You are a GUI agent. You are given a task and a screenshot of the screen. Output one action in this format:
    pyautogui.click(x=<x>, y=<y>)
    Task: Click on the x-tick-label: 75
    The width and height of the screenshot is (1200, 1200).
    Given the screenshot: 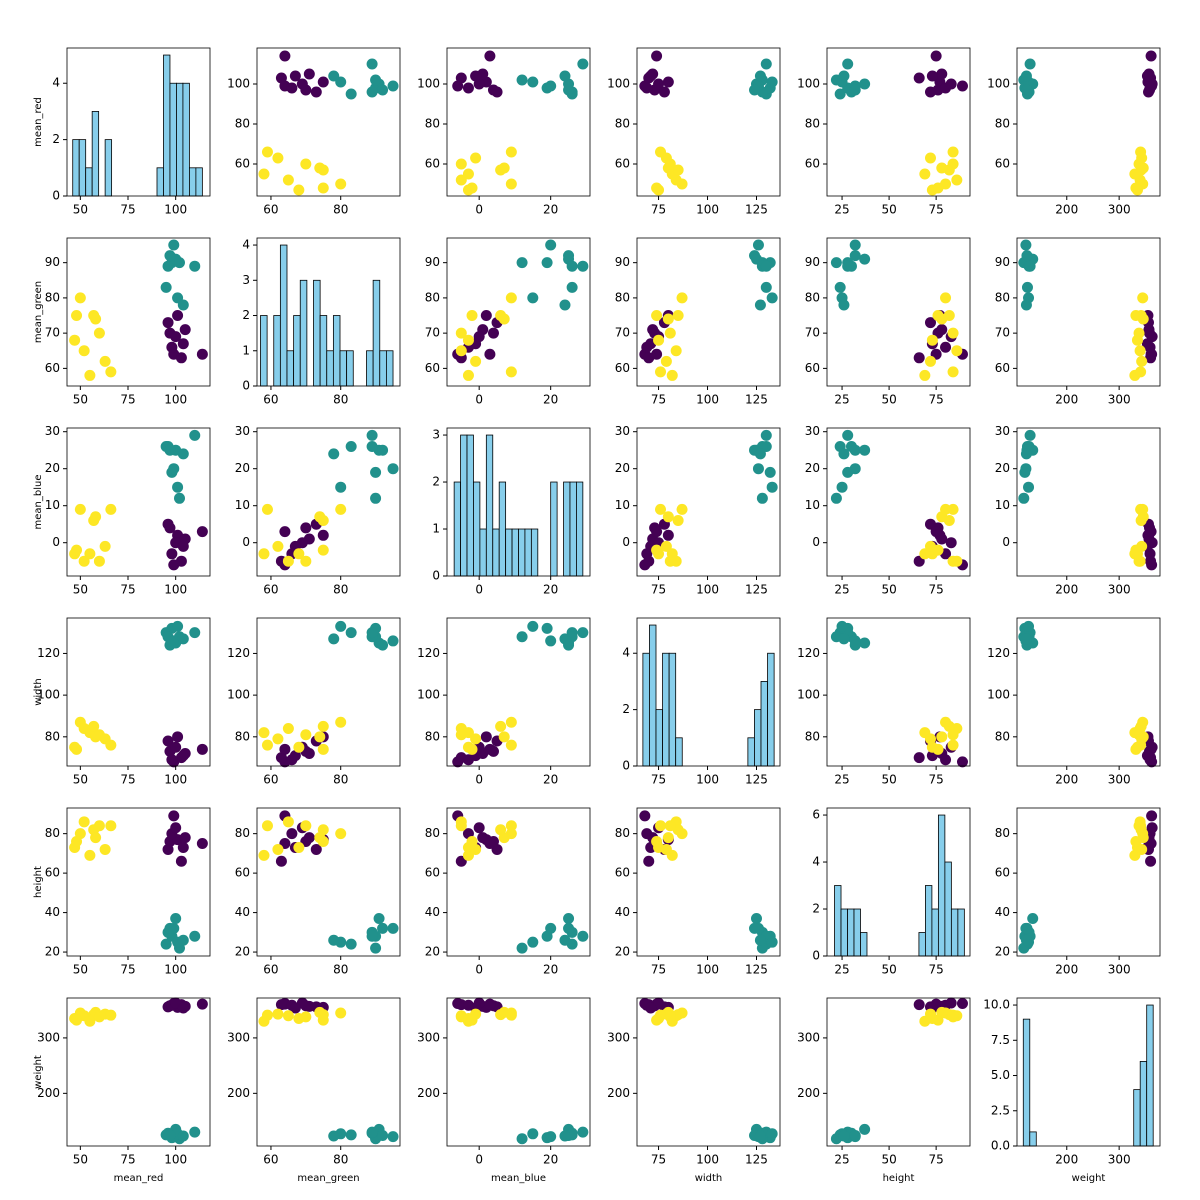 What is the action you would take?
    pyautogui.click(x=935, y=780)
    